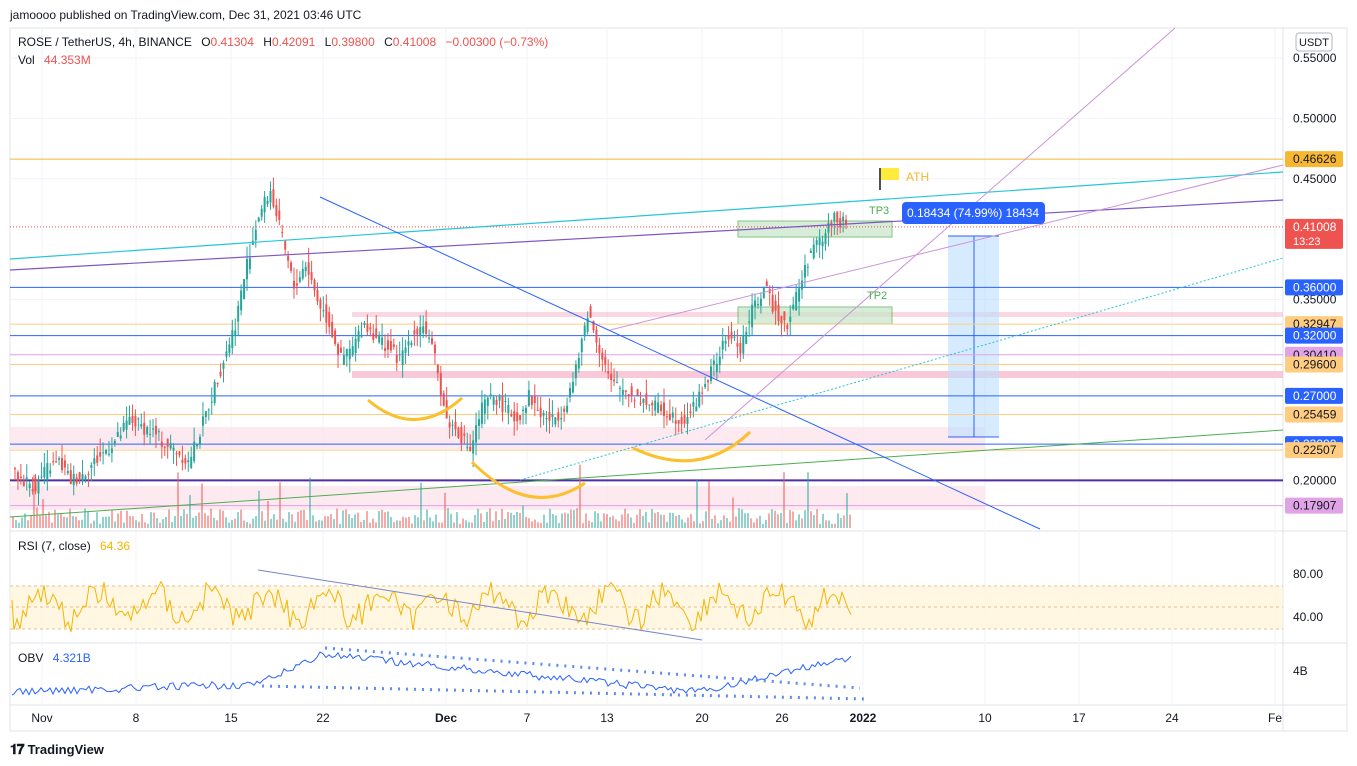 The image size is (1357, 766). I want to click on tp3-label: TP3, so click(879, 211).